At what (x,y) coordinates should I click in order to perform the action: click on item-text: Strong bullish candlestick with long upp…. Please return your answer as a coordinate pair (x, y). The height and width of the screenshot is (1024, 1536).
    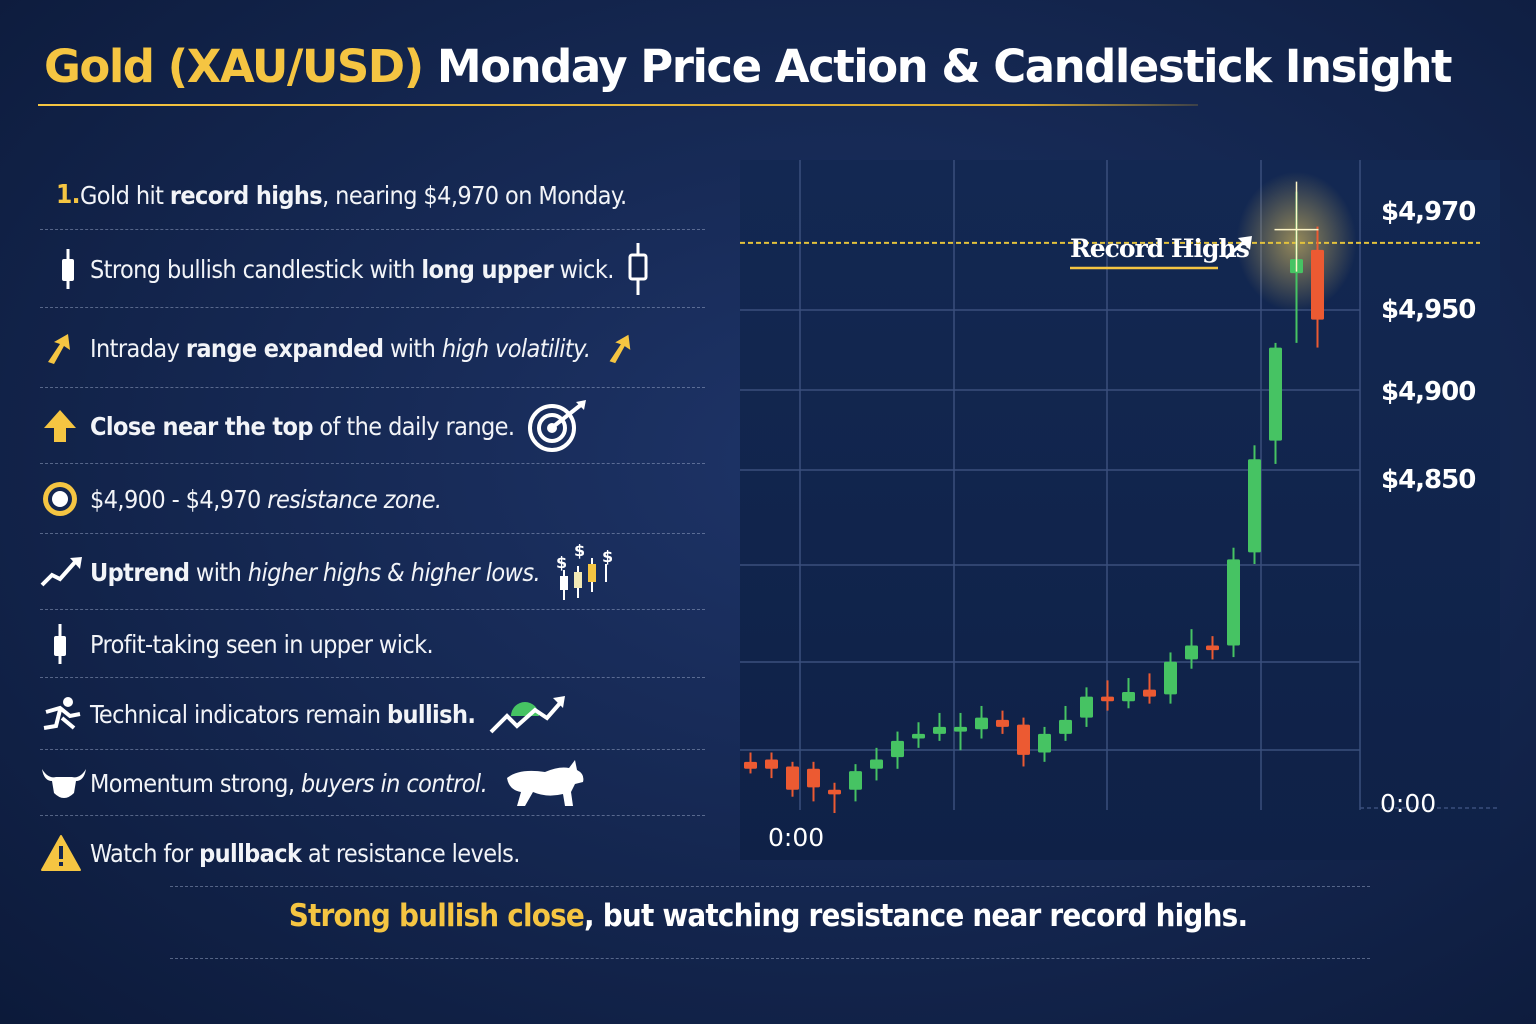
    Looking at the image, I should click on (352, 269).